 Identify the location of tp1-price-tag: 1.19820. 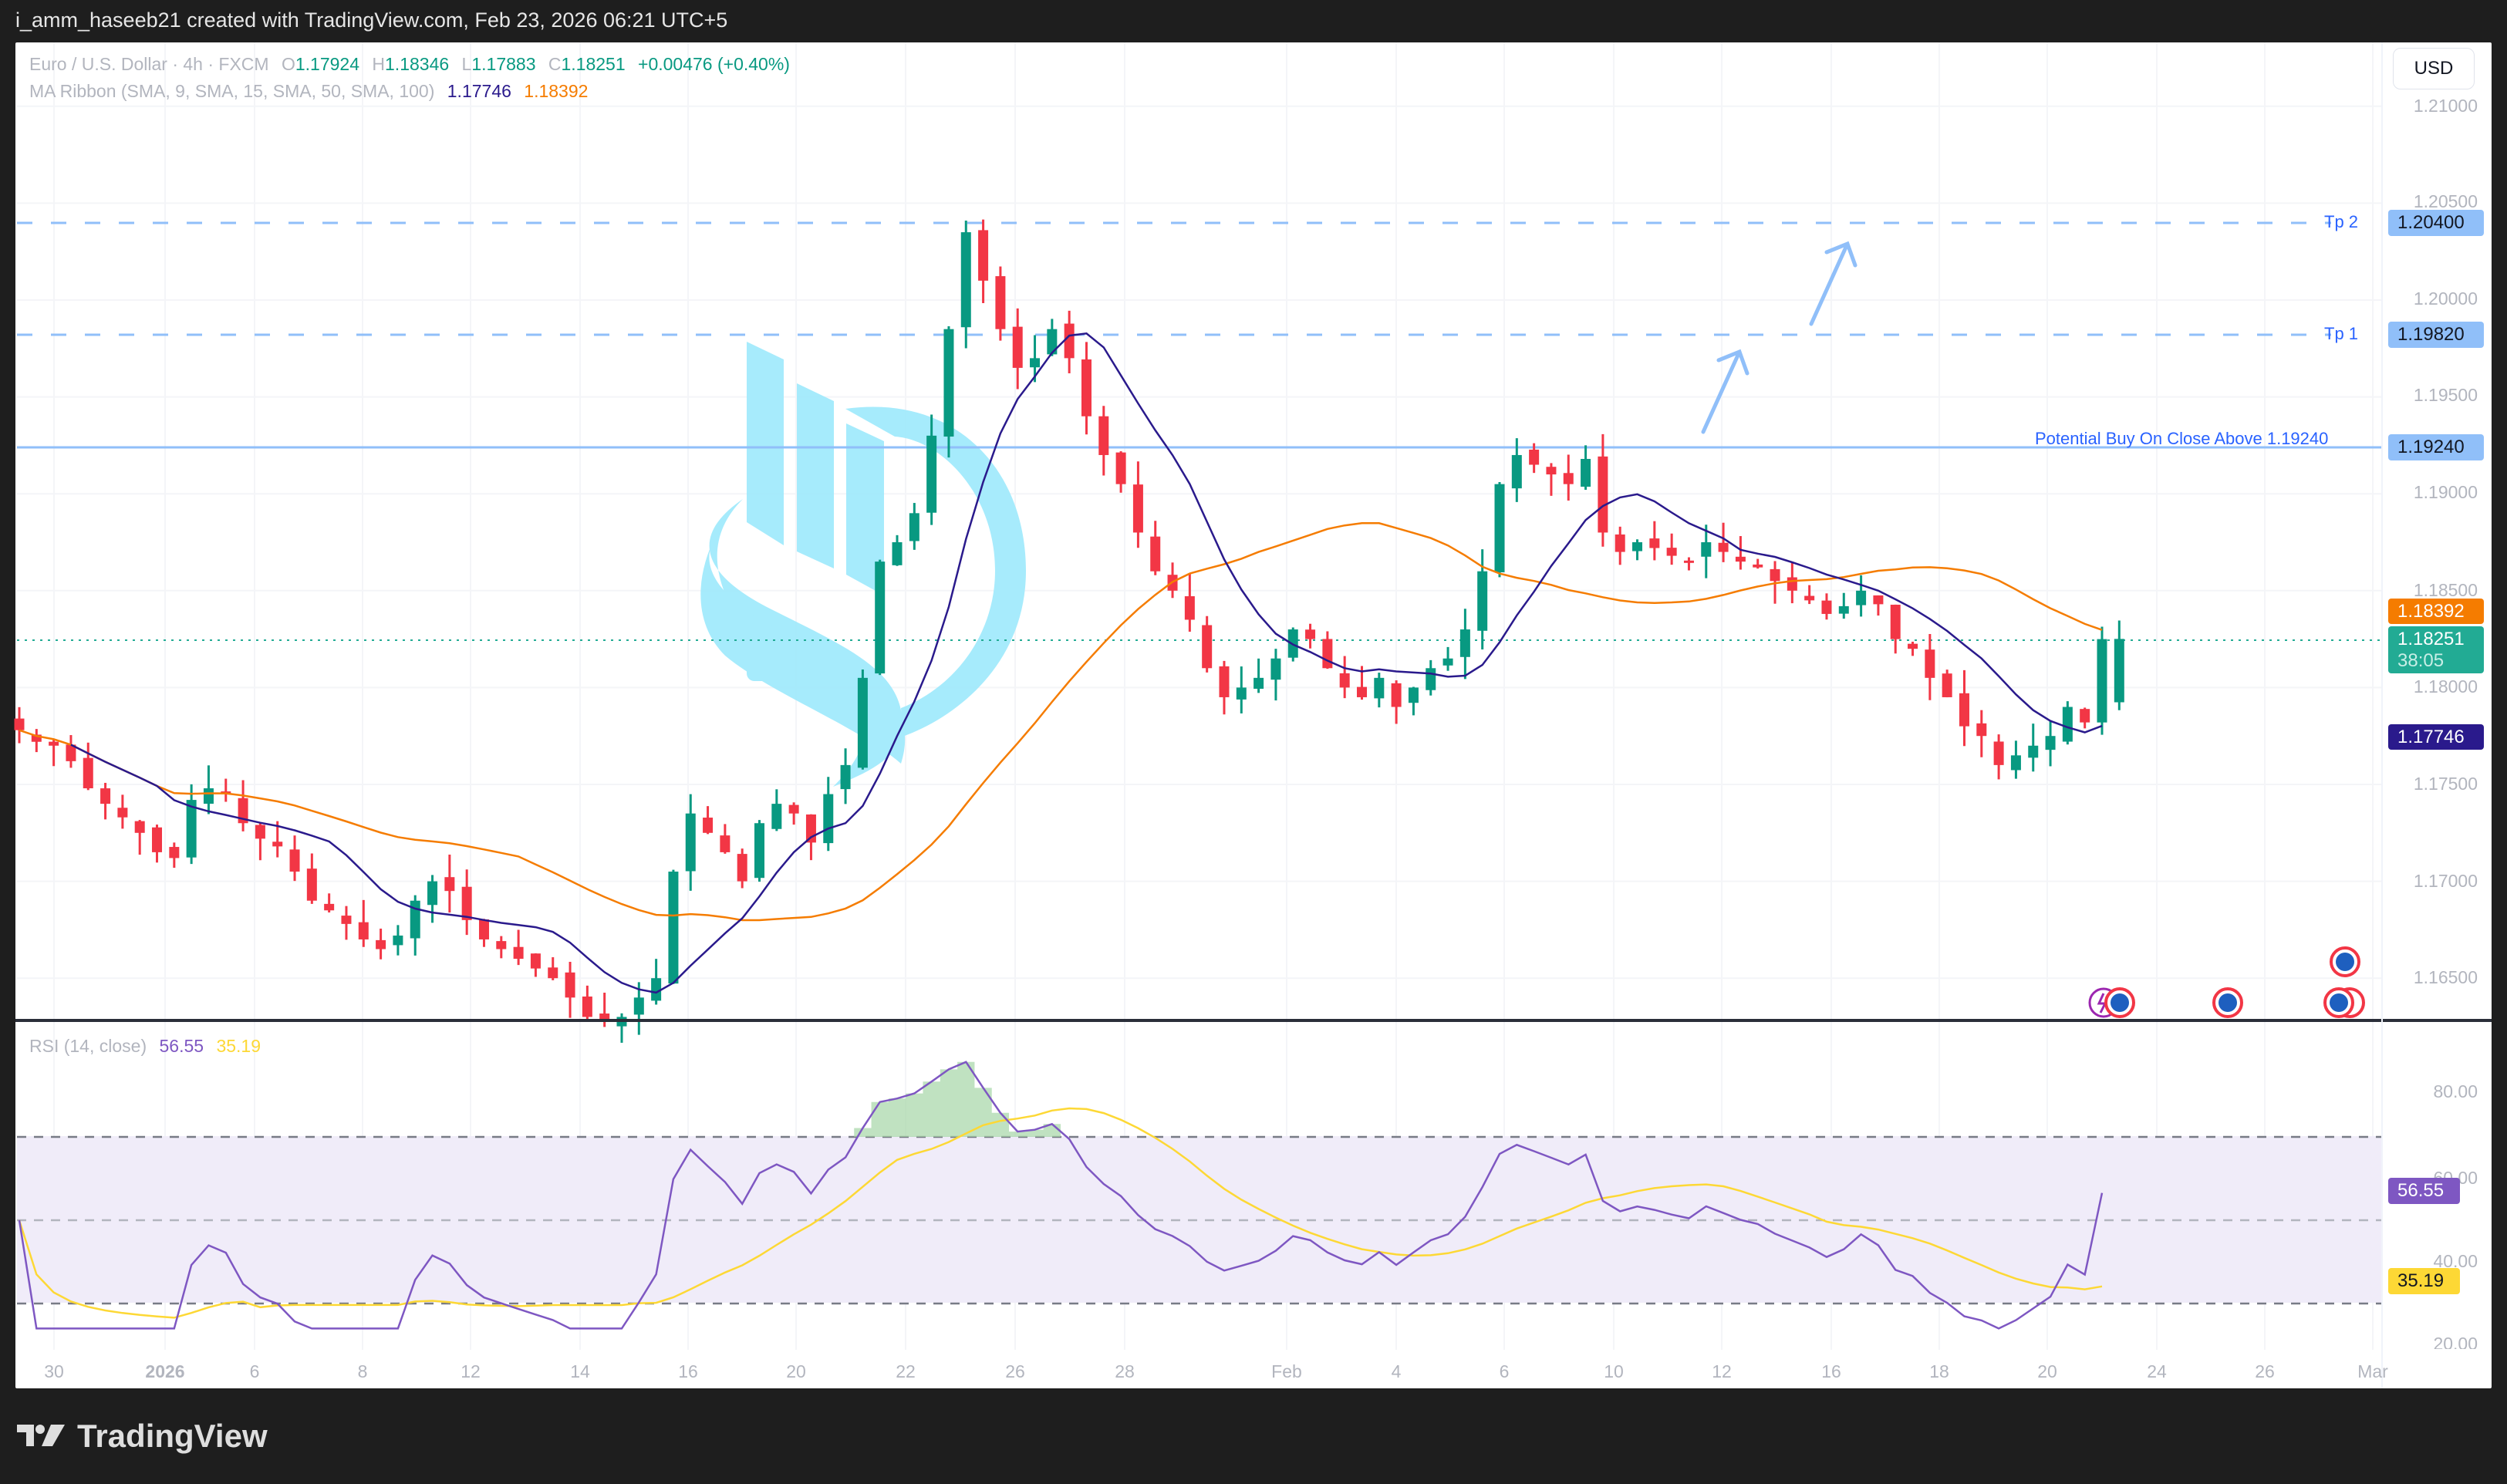
(2436, 335).